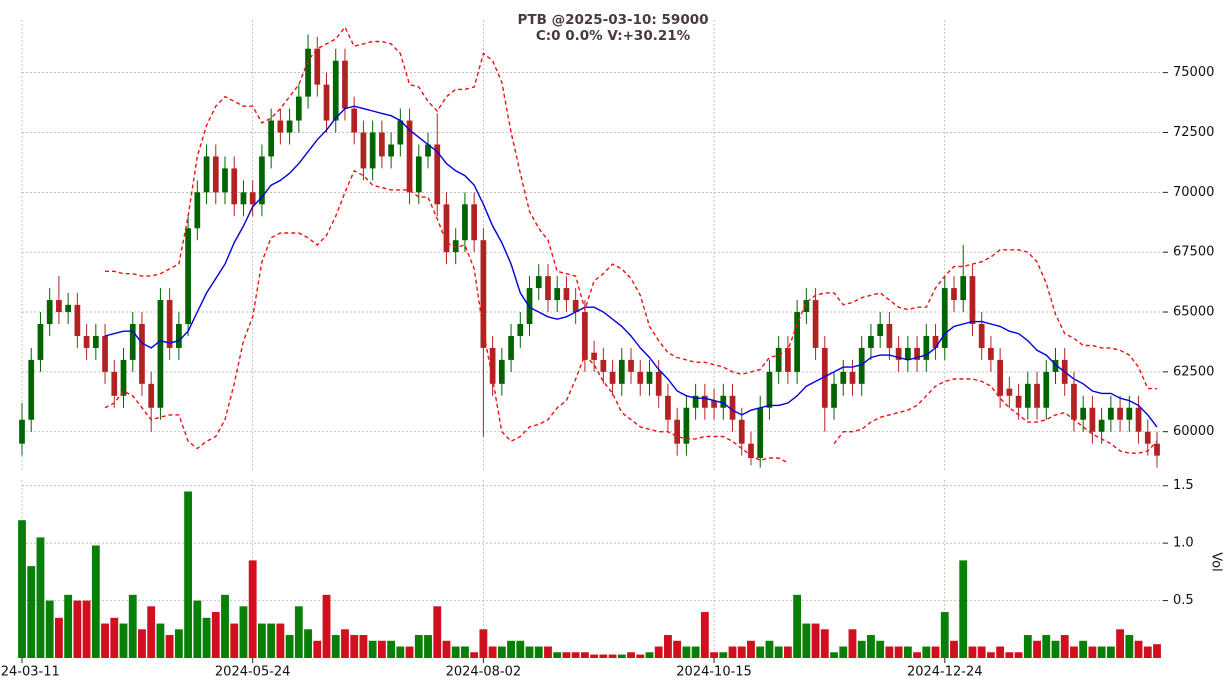 The image size is (1226, 694). What do you see at coordinates (253, 672) in the screenshot?
I see `x-tick-label: 2024-05-24` at bounding box center [253, 672].